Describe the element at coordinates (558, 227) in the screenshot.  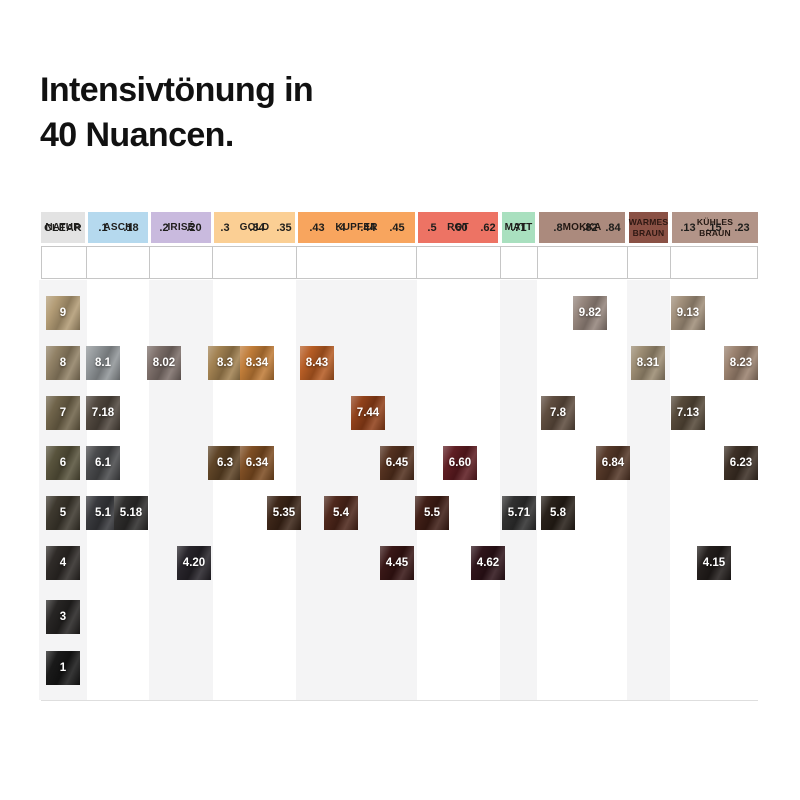
I see `clear-shade-mokka-8: .8` at that location.